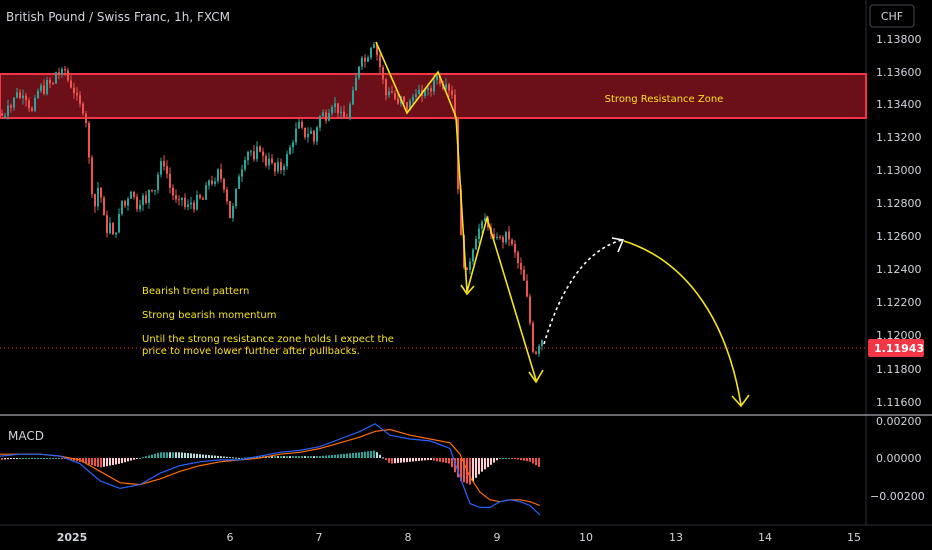 Image resolution: width=932 pixels, height=550 pixels. I want to click on macd-signal-line, so click(270, 467).